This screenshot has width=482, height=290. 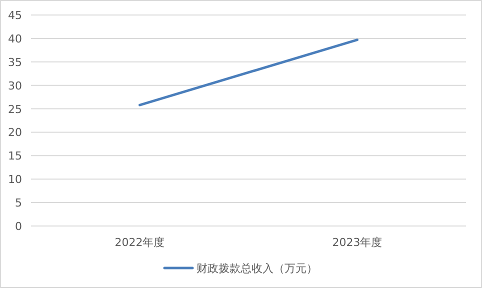 I want to click on y-tick-label: 30, so click(x=15, y=85).